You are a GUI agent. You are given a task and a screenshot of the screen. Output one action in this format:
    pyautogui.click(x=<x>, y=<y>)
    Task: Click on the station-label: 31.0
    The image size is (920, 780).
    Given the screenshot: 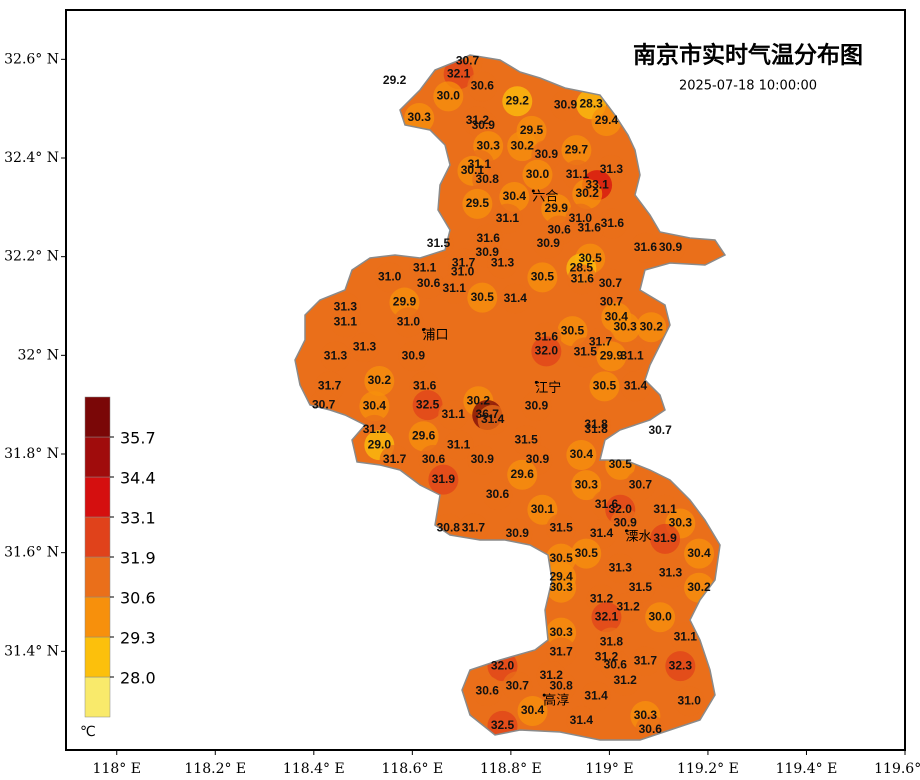 What is the action you would take?
    pyautogui.click(x=409, y=321)
    